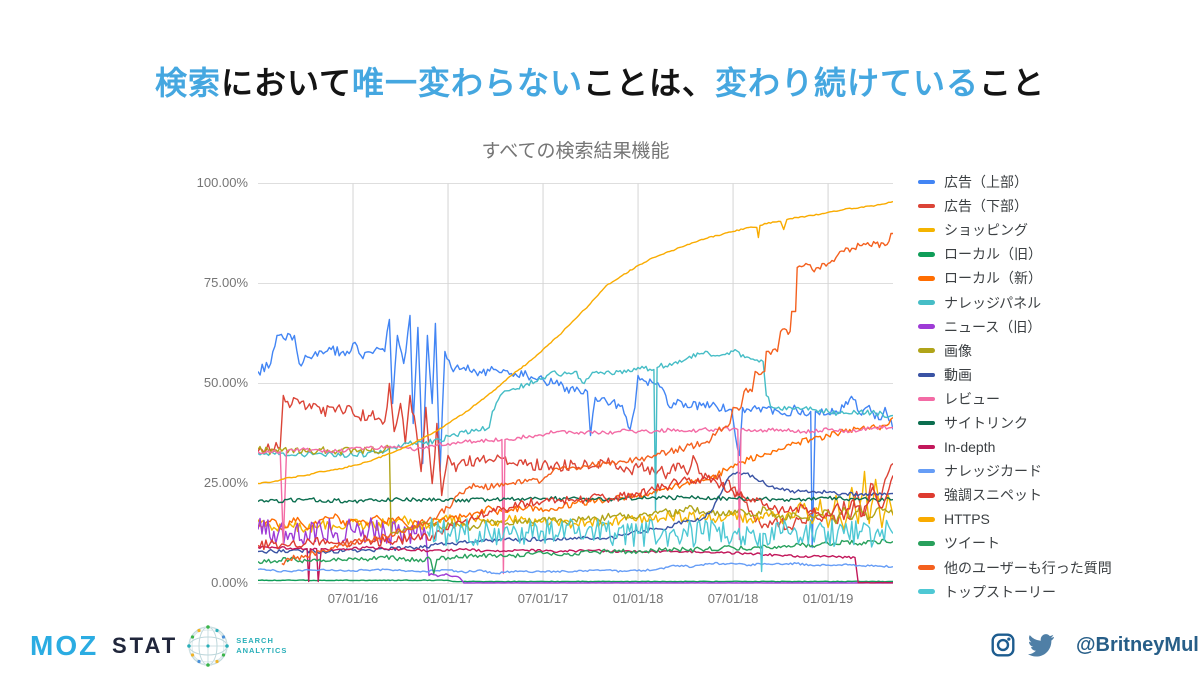 This screenshot has width=1200, height=675. What do you see at coordinates (986, 230) in the screenshot?
I see `legend-label: ショッピング` at bounding box center [986, 230].